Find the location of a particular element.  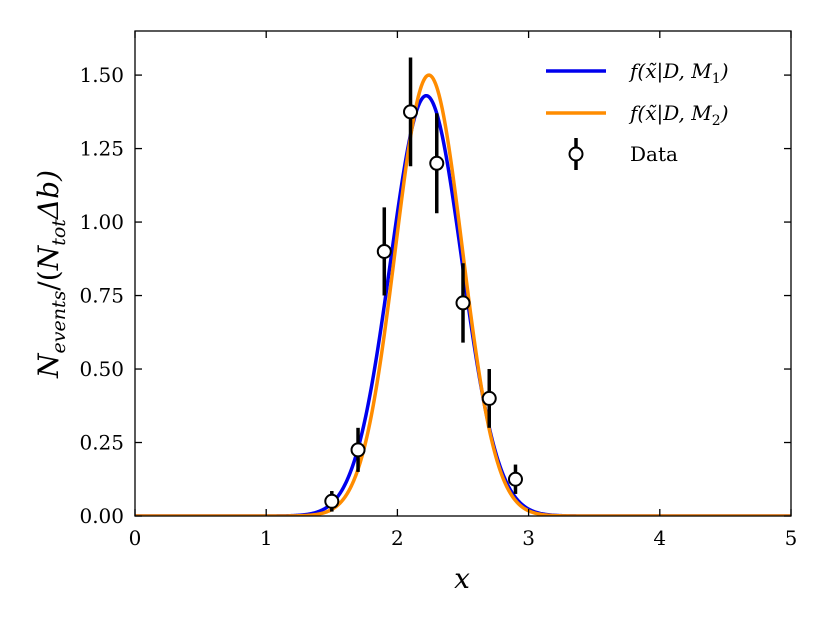

y-axis-label: Nevents/(NtotΔb) is located at coordinates (51, 274).